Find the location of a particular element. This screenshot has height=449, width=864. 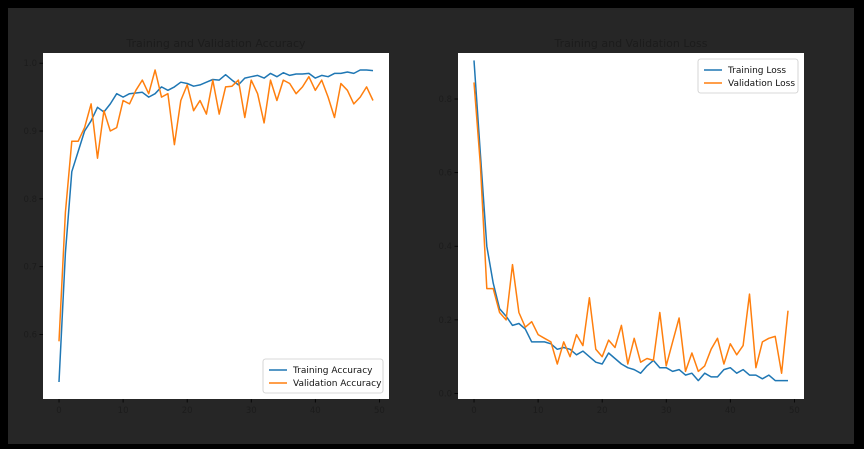

accuracy-xtick-label: 0 is located at coordinates (58, 411).